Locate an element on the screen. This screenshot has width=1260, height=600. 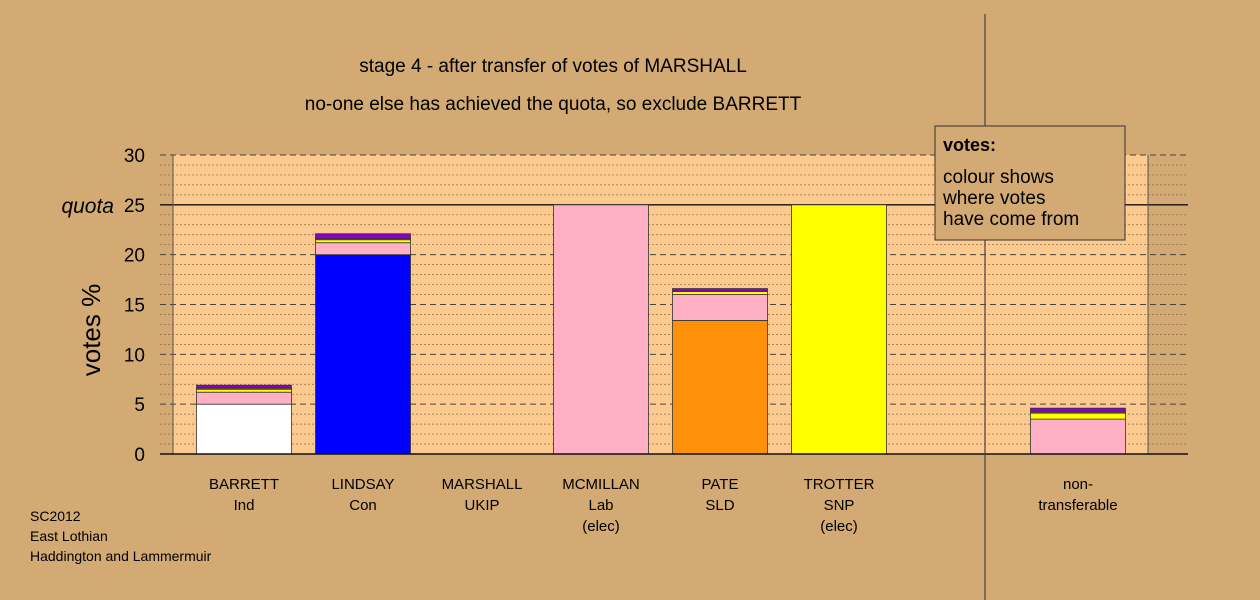
bar-pate-segment-ukip is located at coordinates (720, 290).